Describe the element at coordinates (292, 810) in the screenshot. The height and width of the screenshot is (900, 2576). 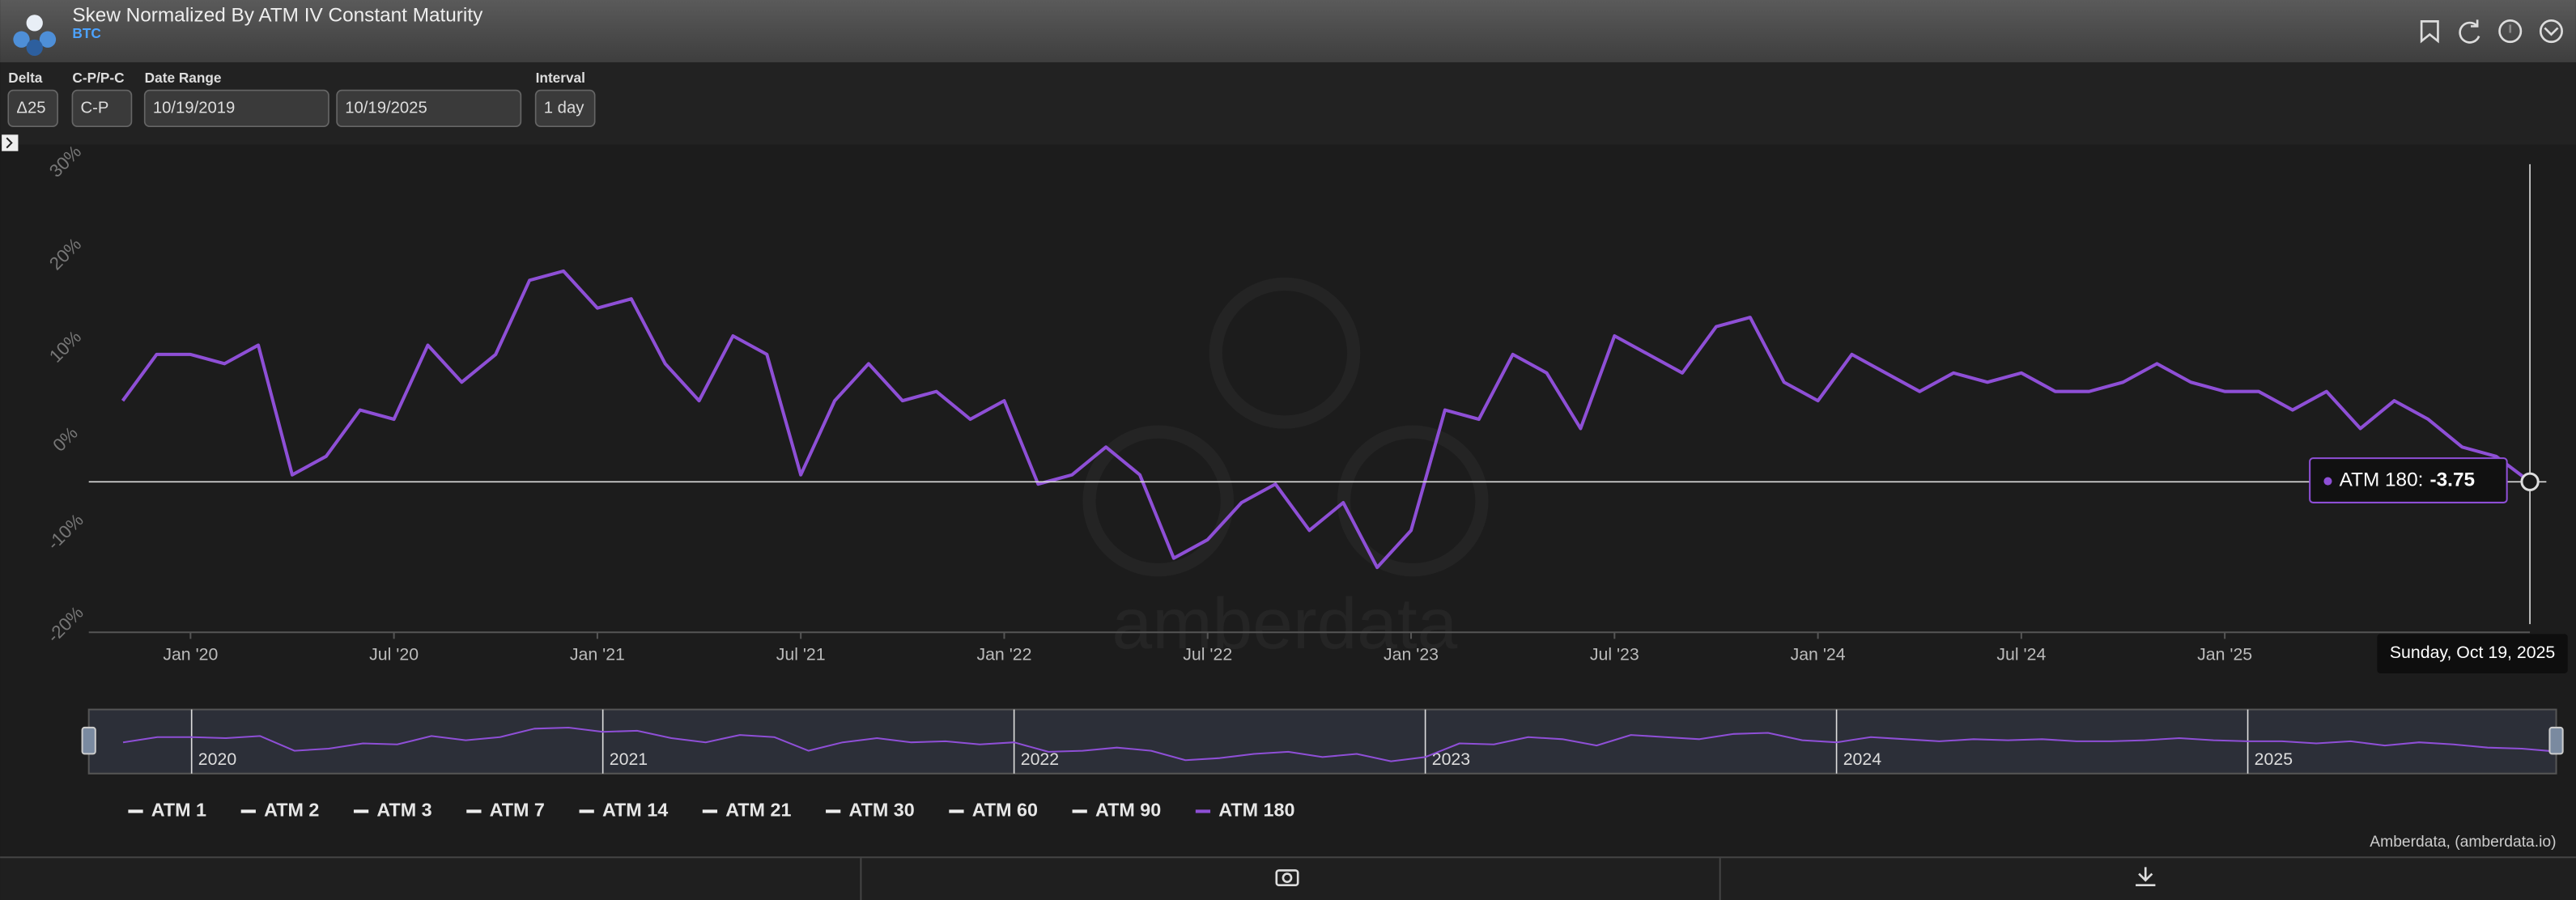
I see `legend-label: ATM 2` at that location.